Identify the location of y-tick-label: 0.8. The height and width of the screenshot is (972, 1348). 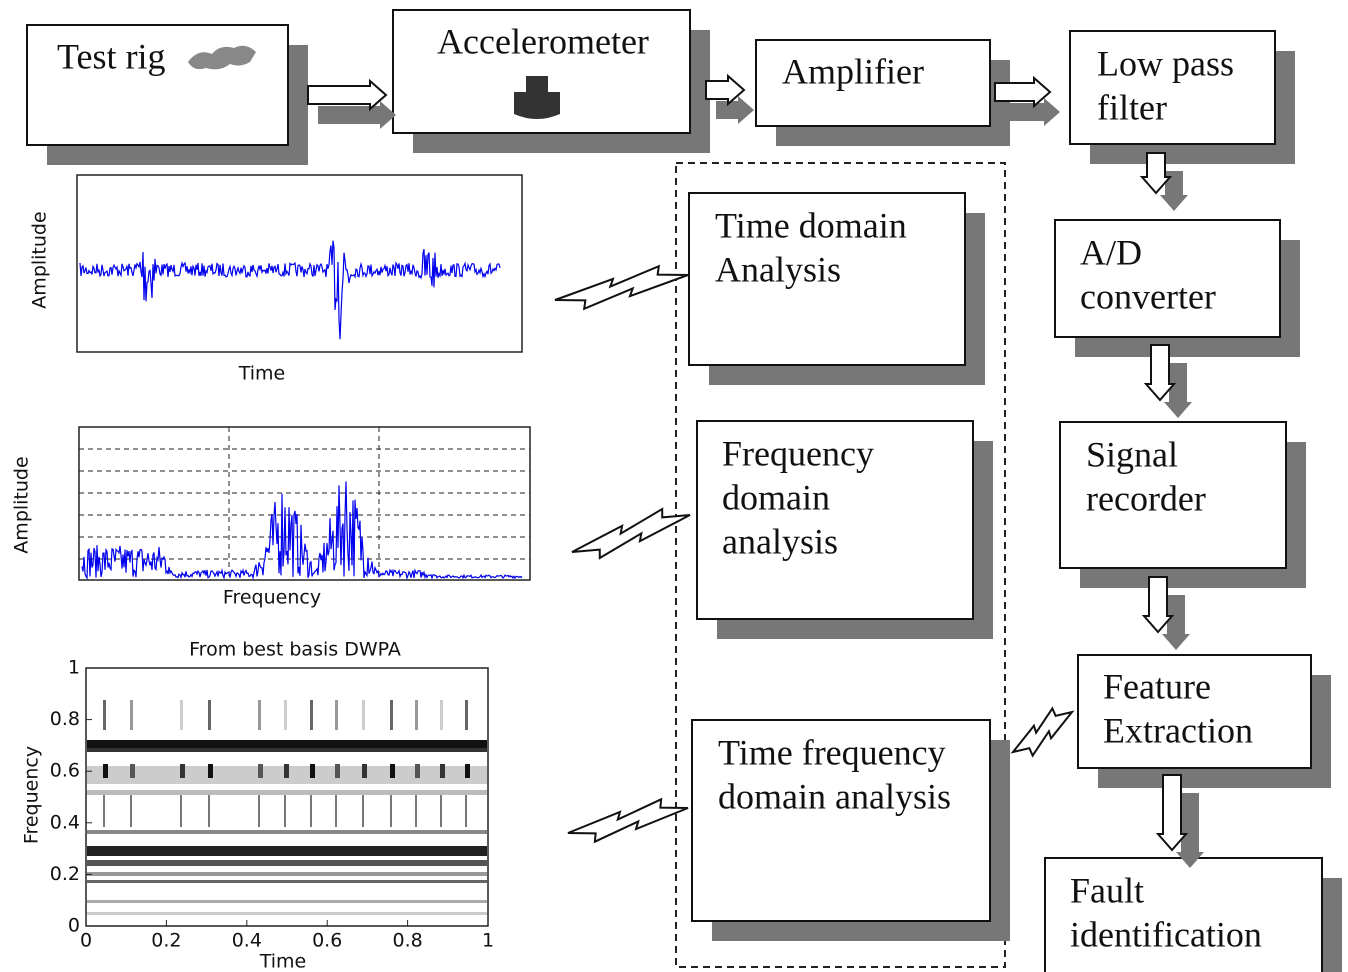
(65, 719).